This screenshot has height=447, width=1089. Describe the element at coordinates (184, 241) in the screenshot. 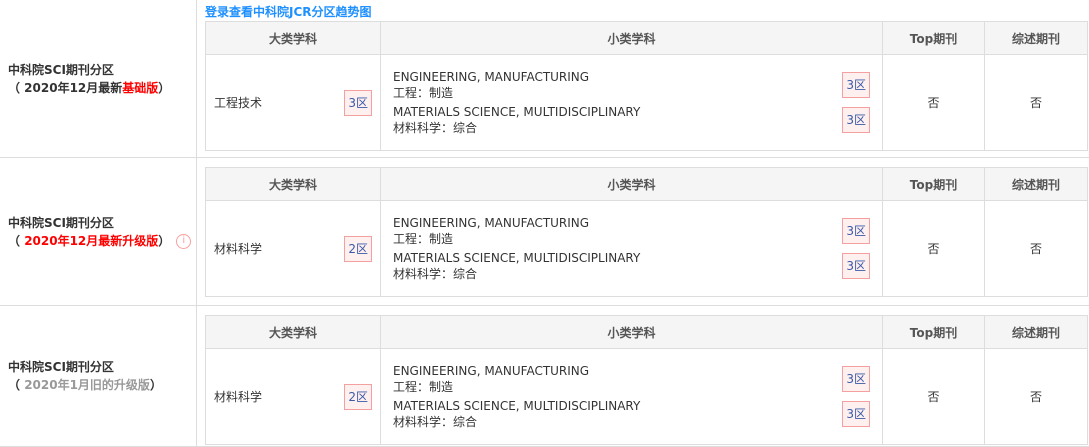

I see `info-icon: i` at that location.